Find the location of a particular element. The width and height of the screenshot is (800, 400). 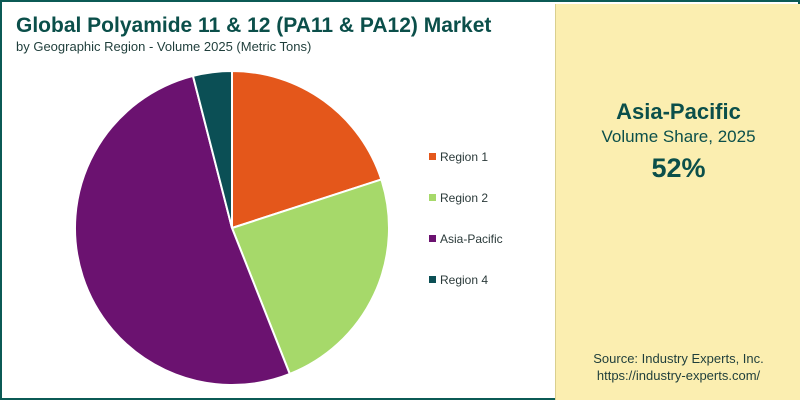

legend-label-3: Asia-Pacific is located at coordinates (471, 239).